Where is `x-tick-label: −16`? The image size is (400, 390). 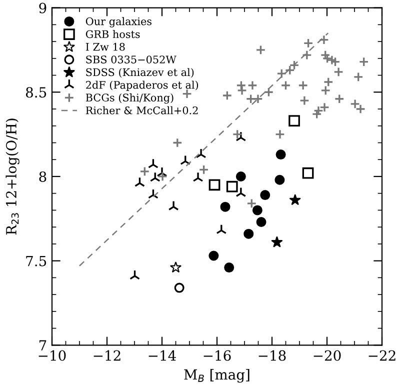
x-tick-label: −16 is located at coordinates (217, 355).